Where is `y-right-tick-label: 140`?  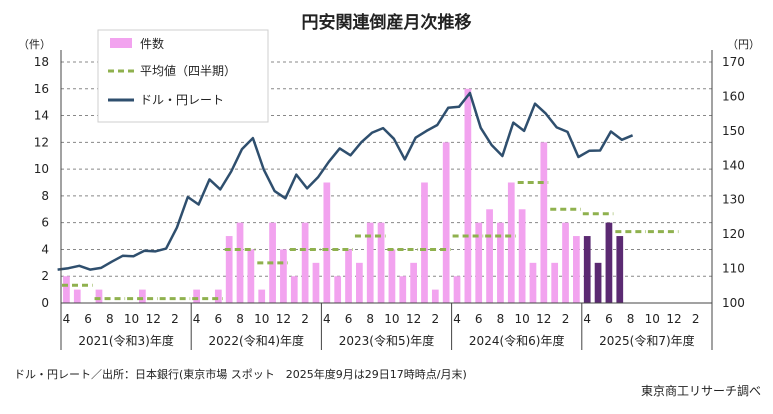 y-right-tick-label: 140 is located at coordinates (733, 165).